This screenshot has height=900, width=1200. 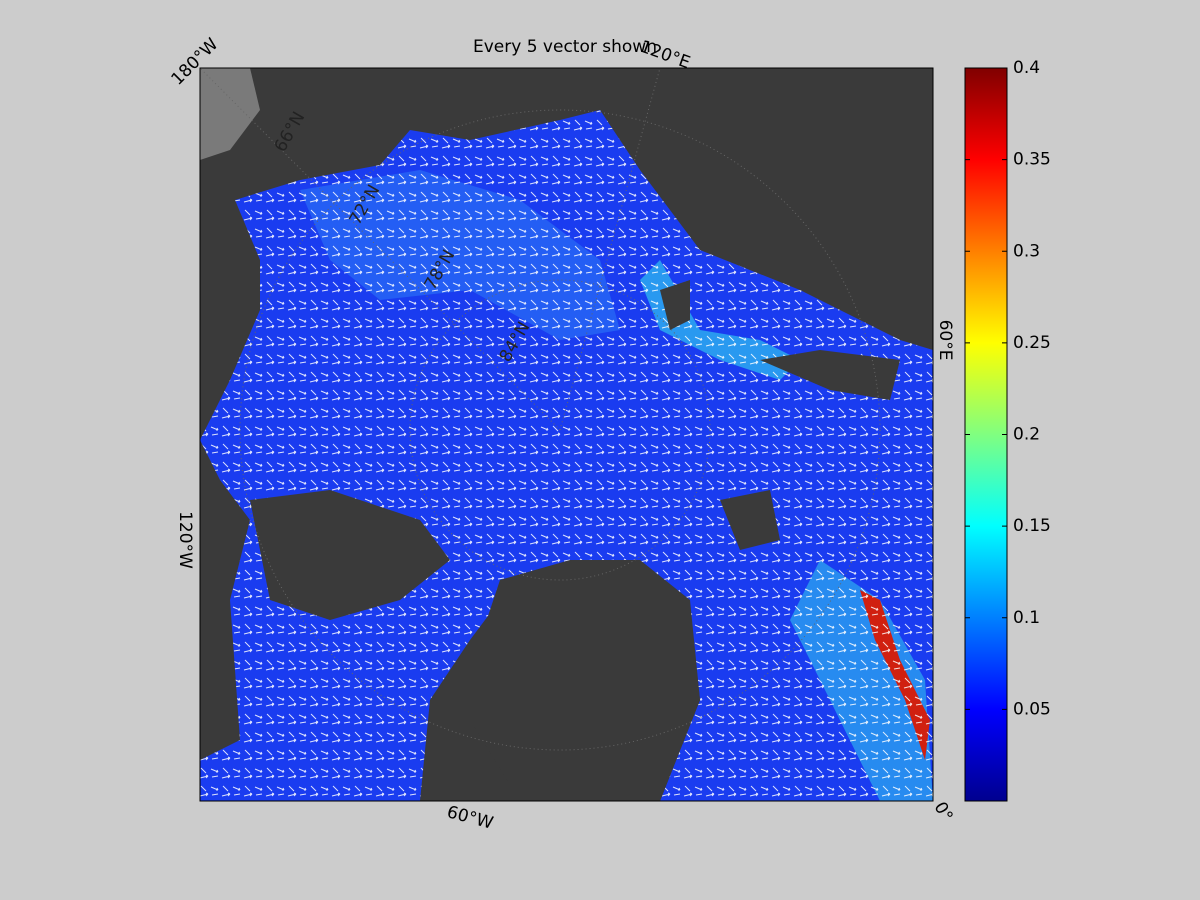 I want to click on svalbard, so click(x=750, y=520).